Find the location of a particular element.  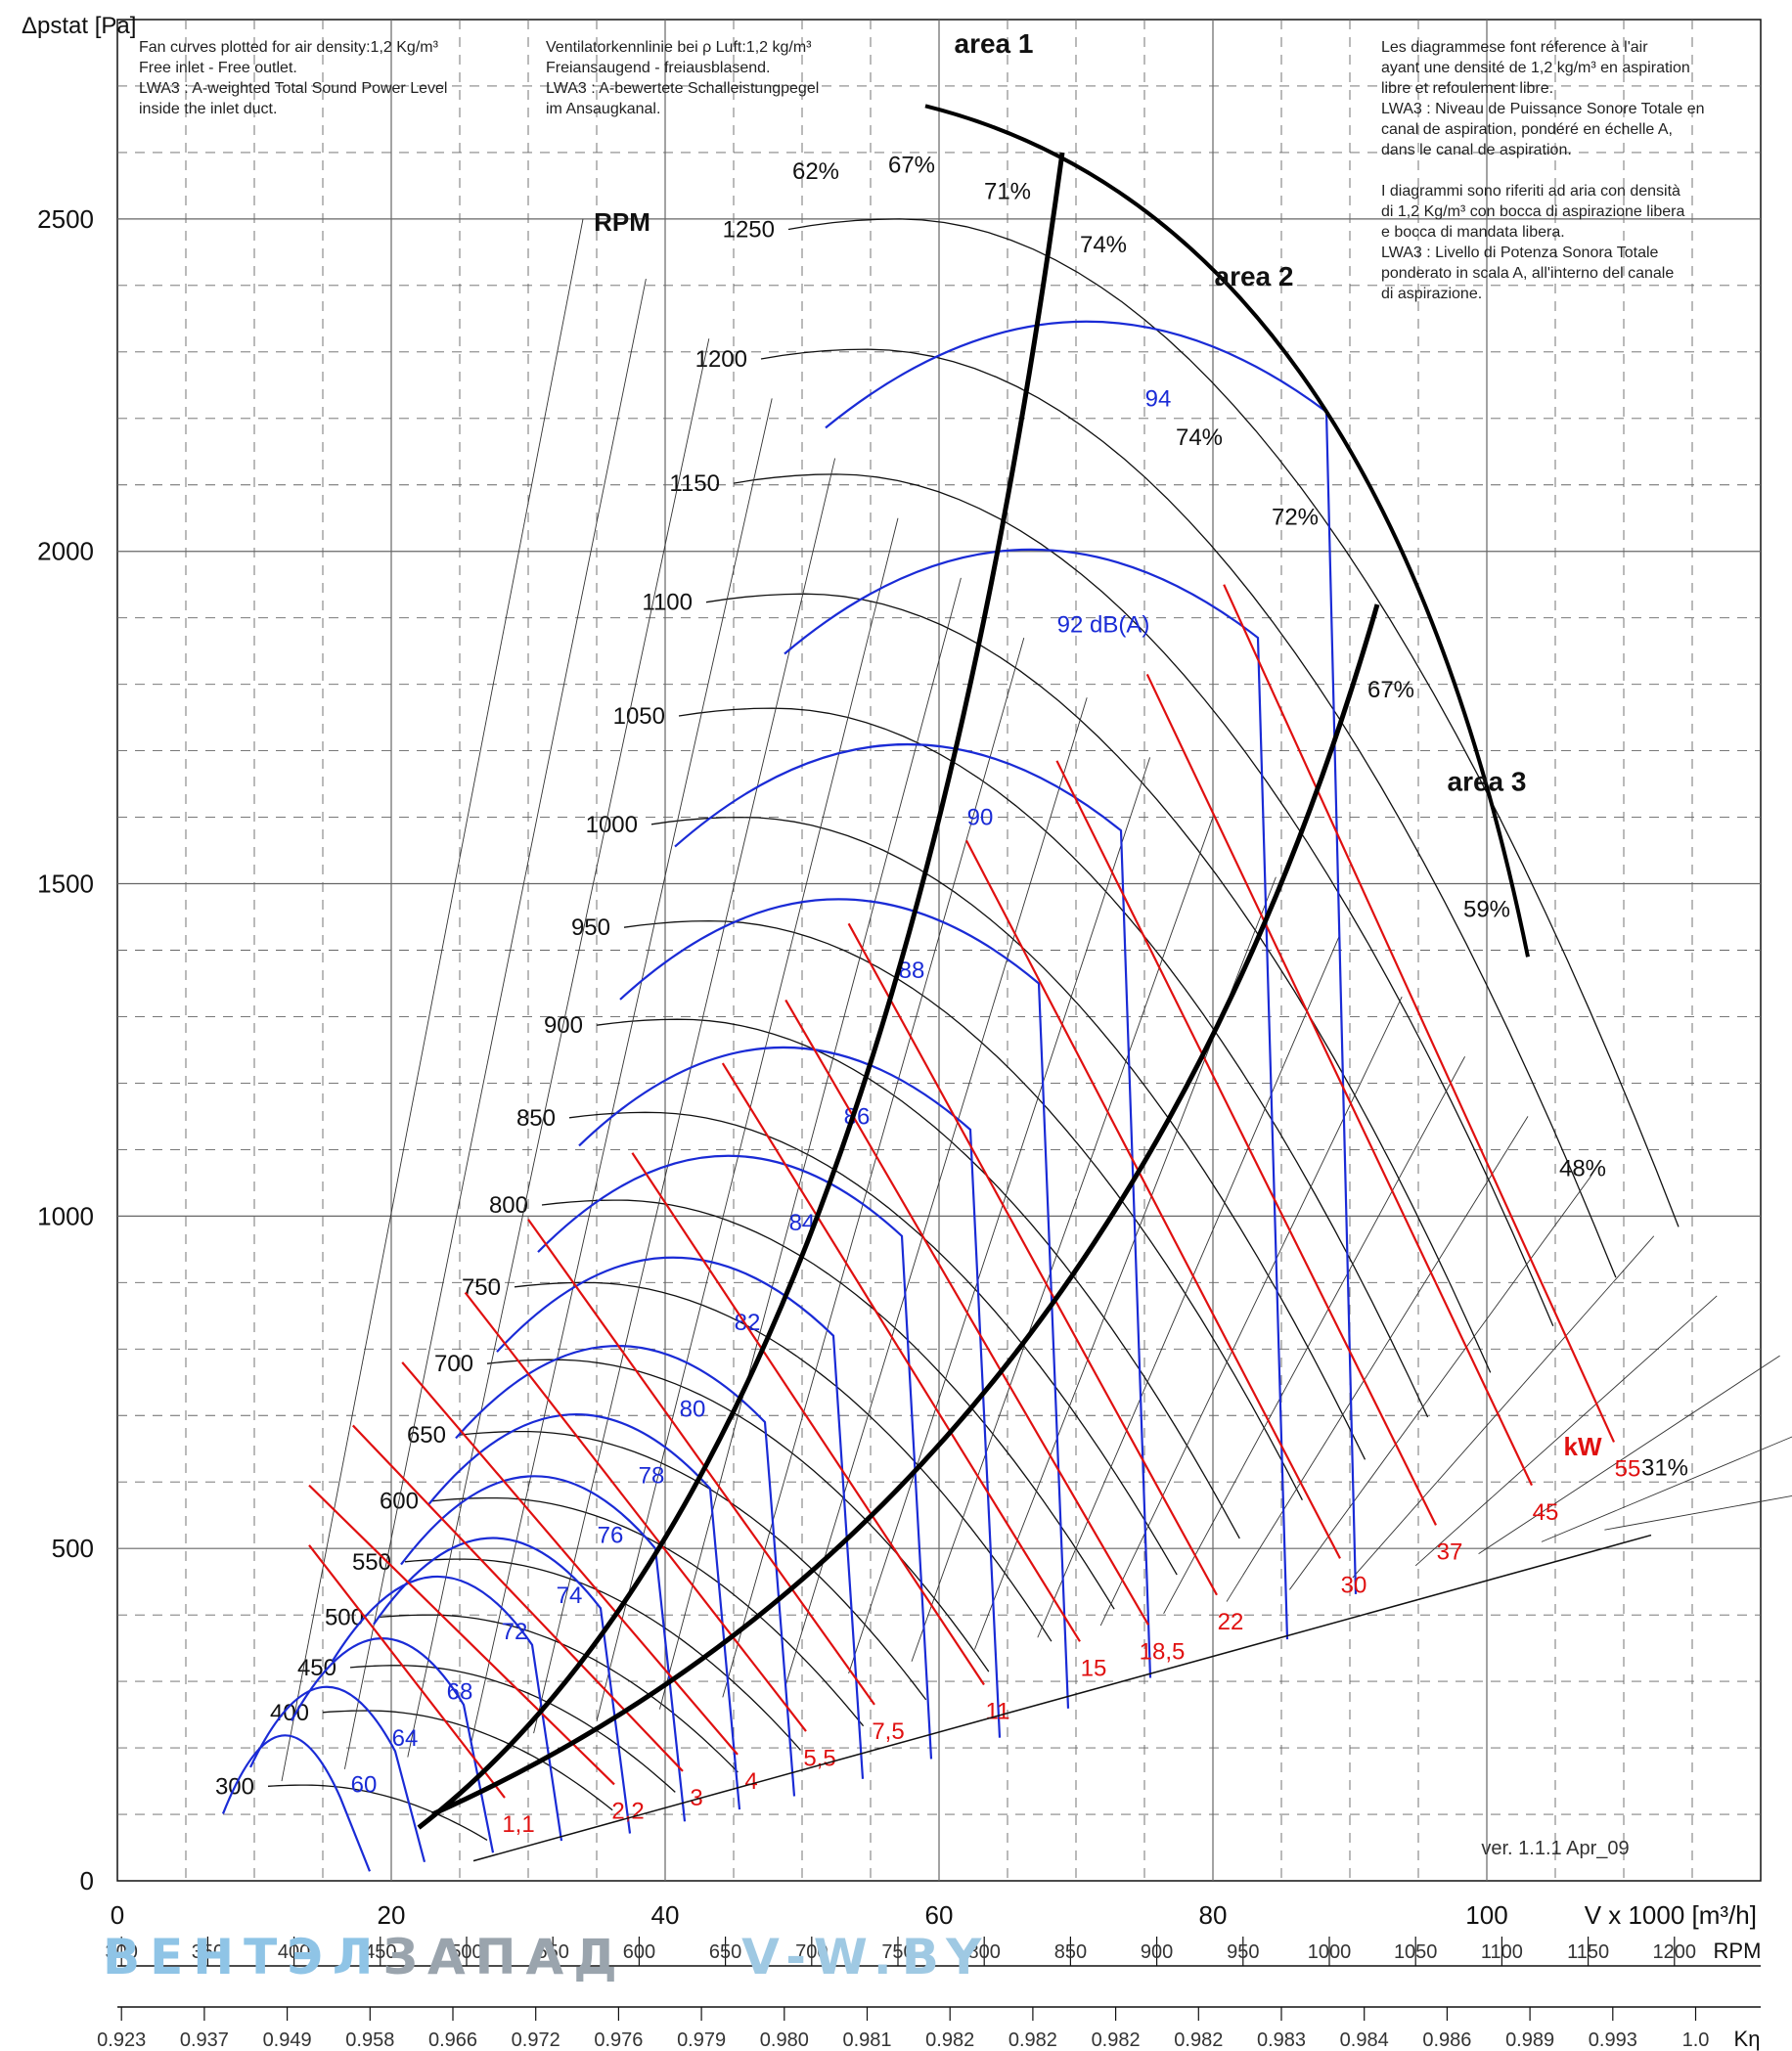

watermark: ВЕНТЭЛЗАПАД V-W.BY is located at coordinates (547, 1957).